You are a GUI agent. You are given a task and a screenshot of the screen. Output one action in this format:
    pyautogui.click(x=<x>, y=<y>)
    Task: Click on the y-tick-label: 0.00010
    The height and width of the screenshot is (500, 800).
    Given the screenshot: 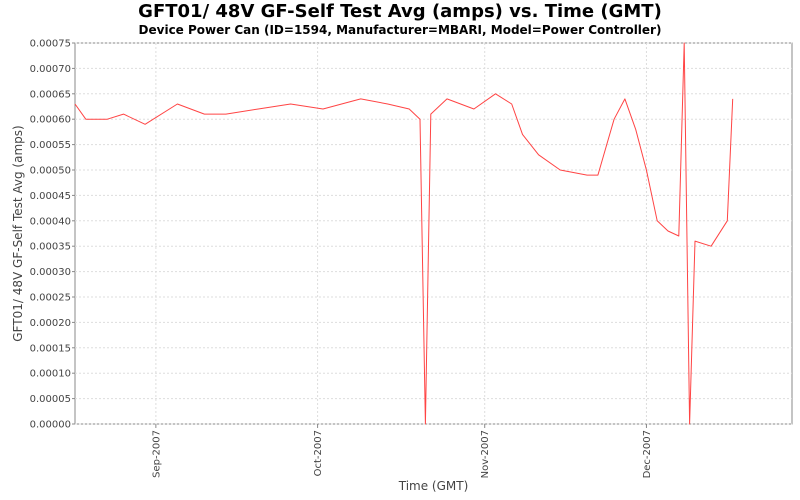 What is the action you would take?
    pyautogui.click(x=50, y=374)
    